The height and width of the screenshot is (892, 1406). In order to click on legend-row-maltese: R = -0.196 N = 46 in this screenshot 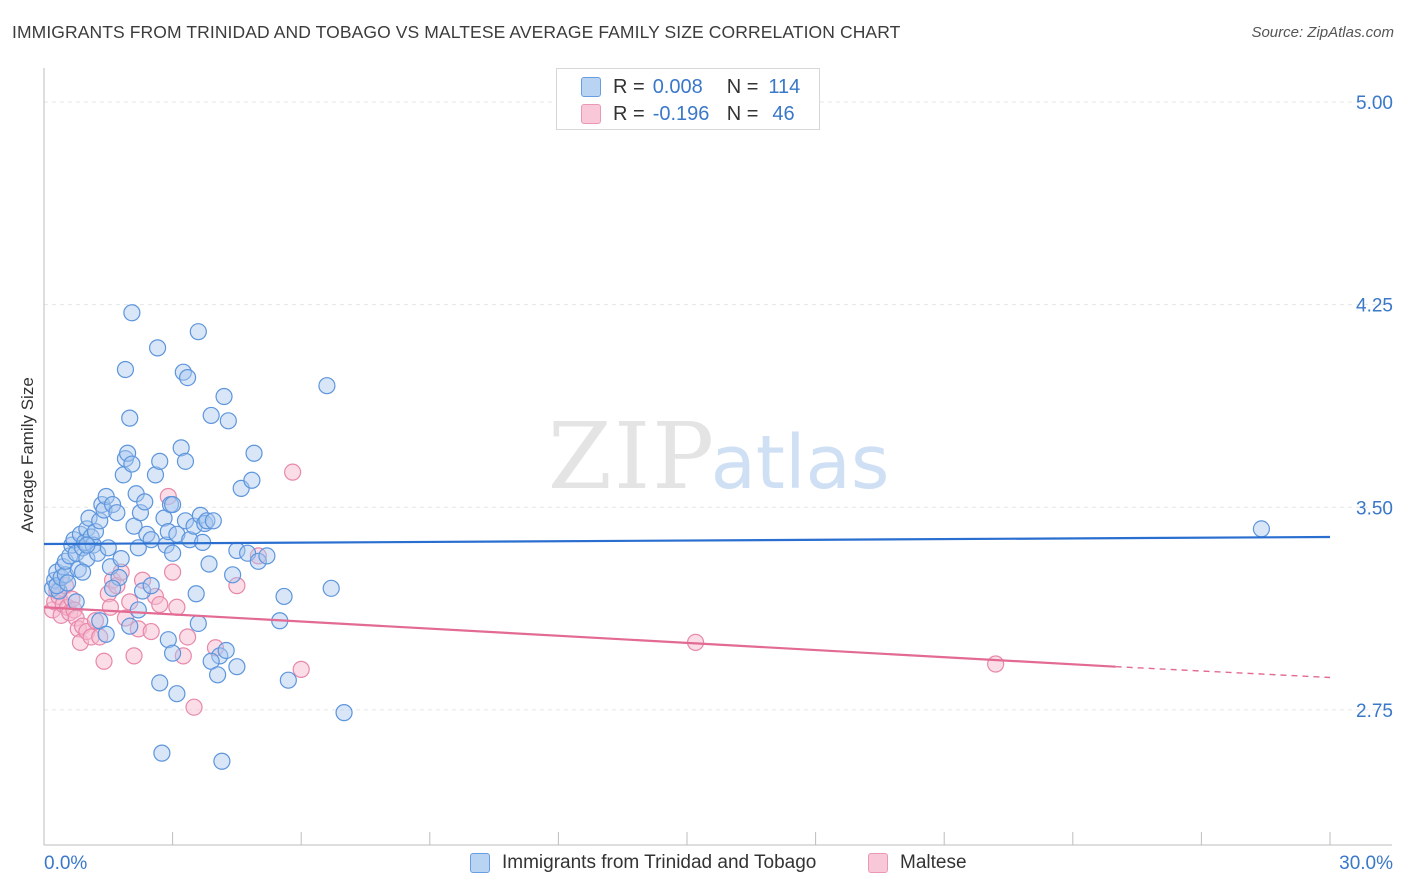, I will do `click(688, 114)`.